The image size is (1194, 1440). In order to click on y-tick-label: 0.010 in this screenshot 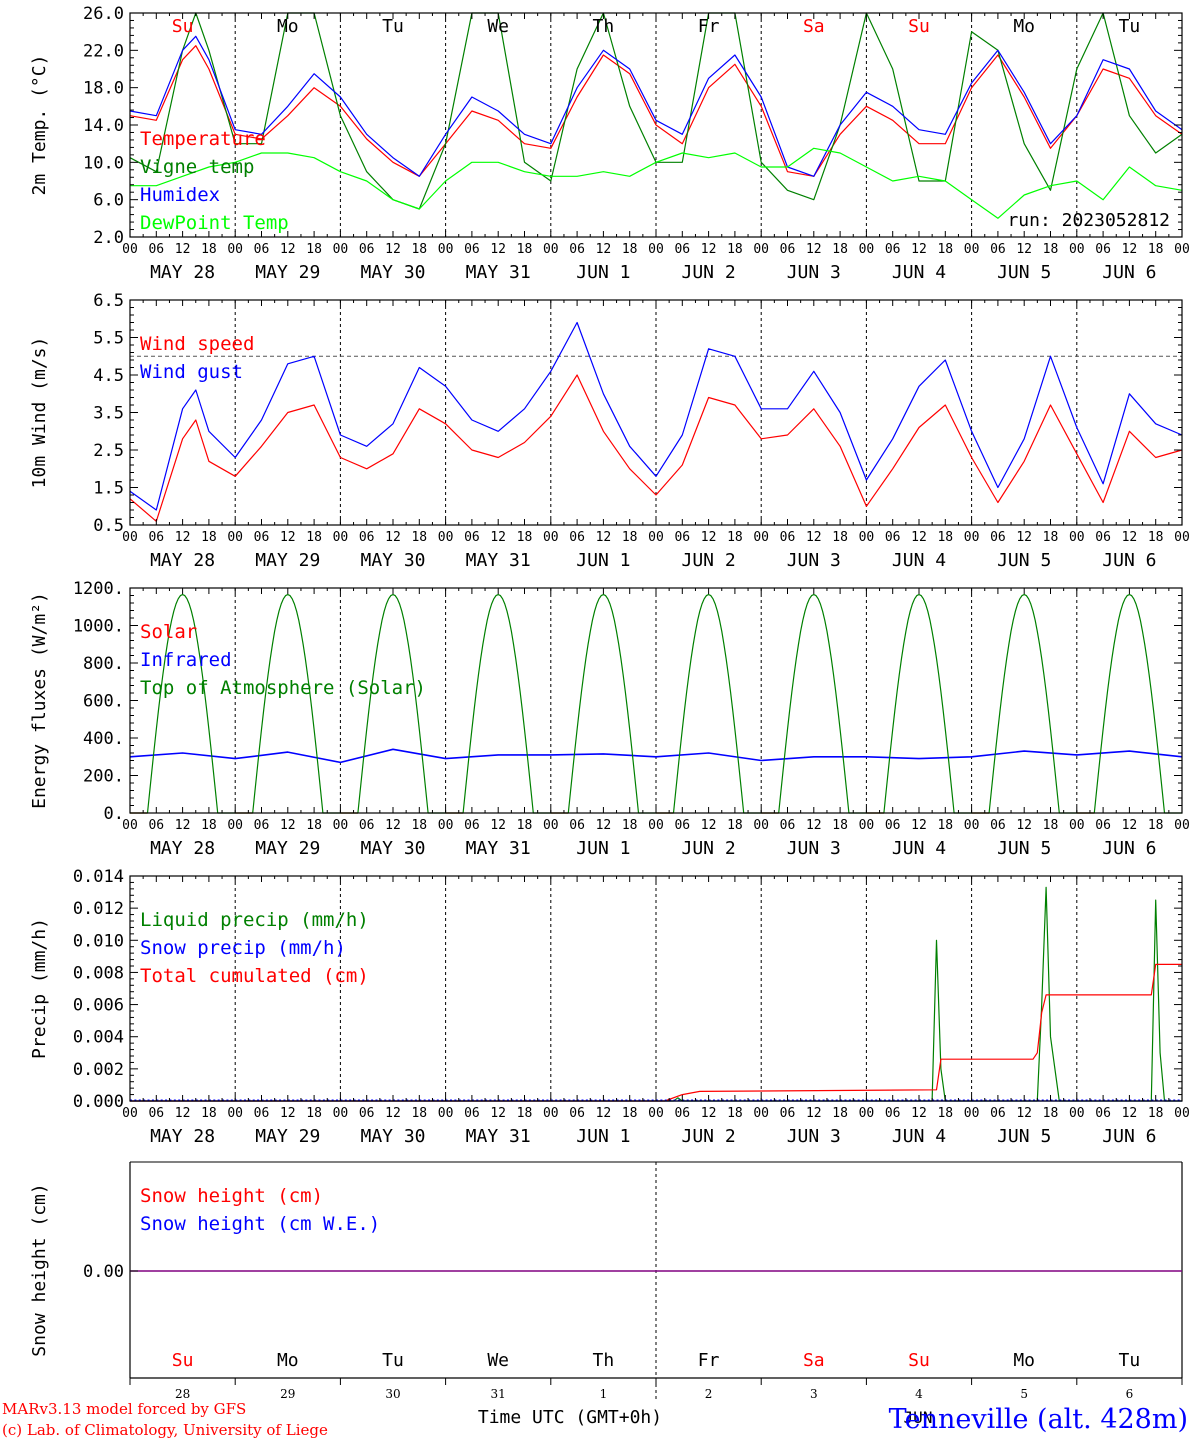, I will do `click(98, 941)`.